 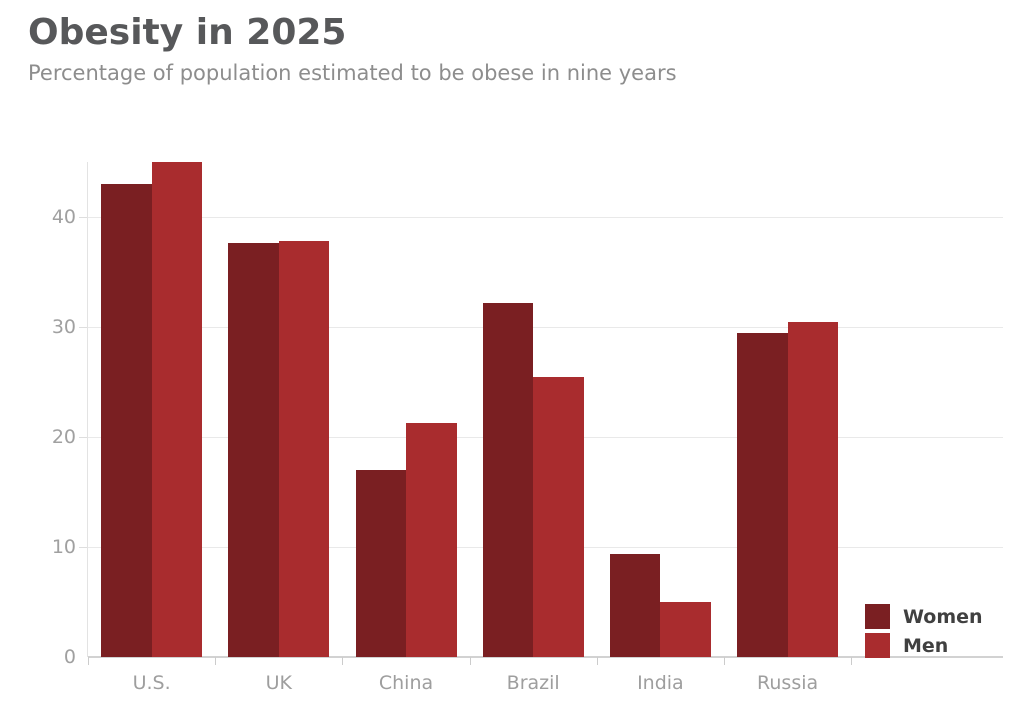 I want to click on x-axis-label-brazil: Brazil, so click(x=533, y=683).